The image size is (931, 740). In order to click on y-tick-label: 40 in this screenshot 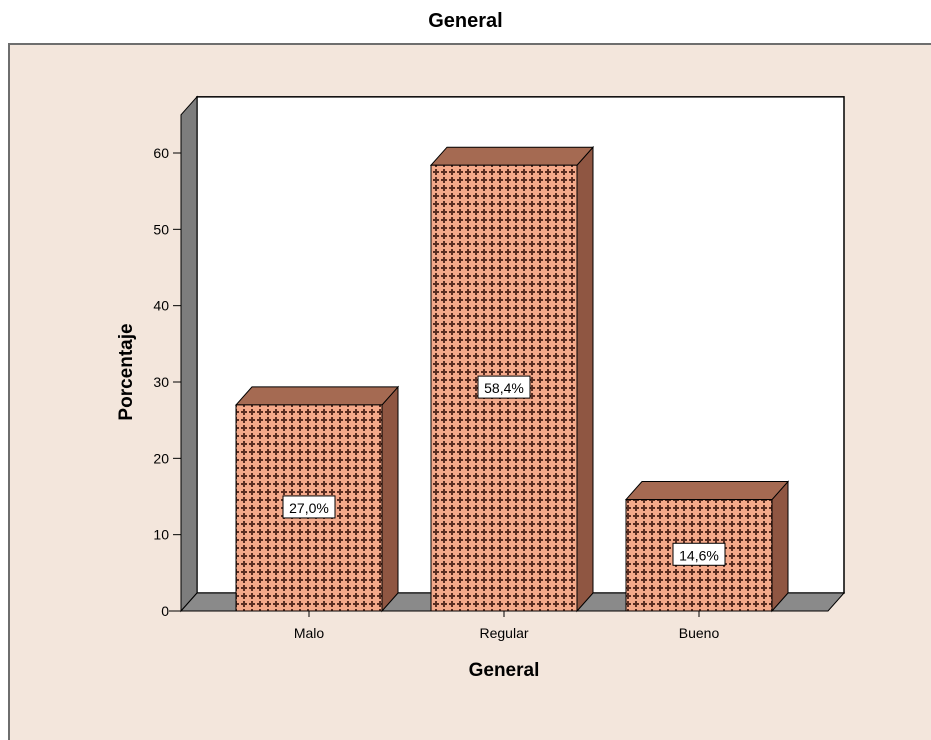, I will do `click(161, 306)`.